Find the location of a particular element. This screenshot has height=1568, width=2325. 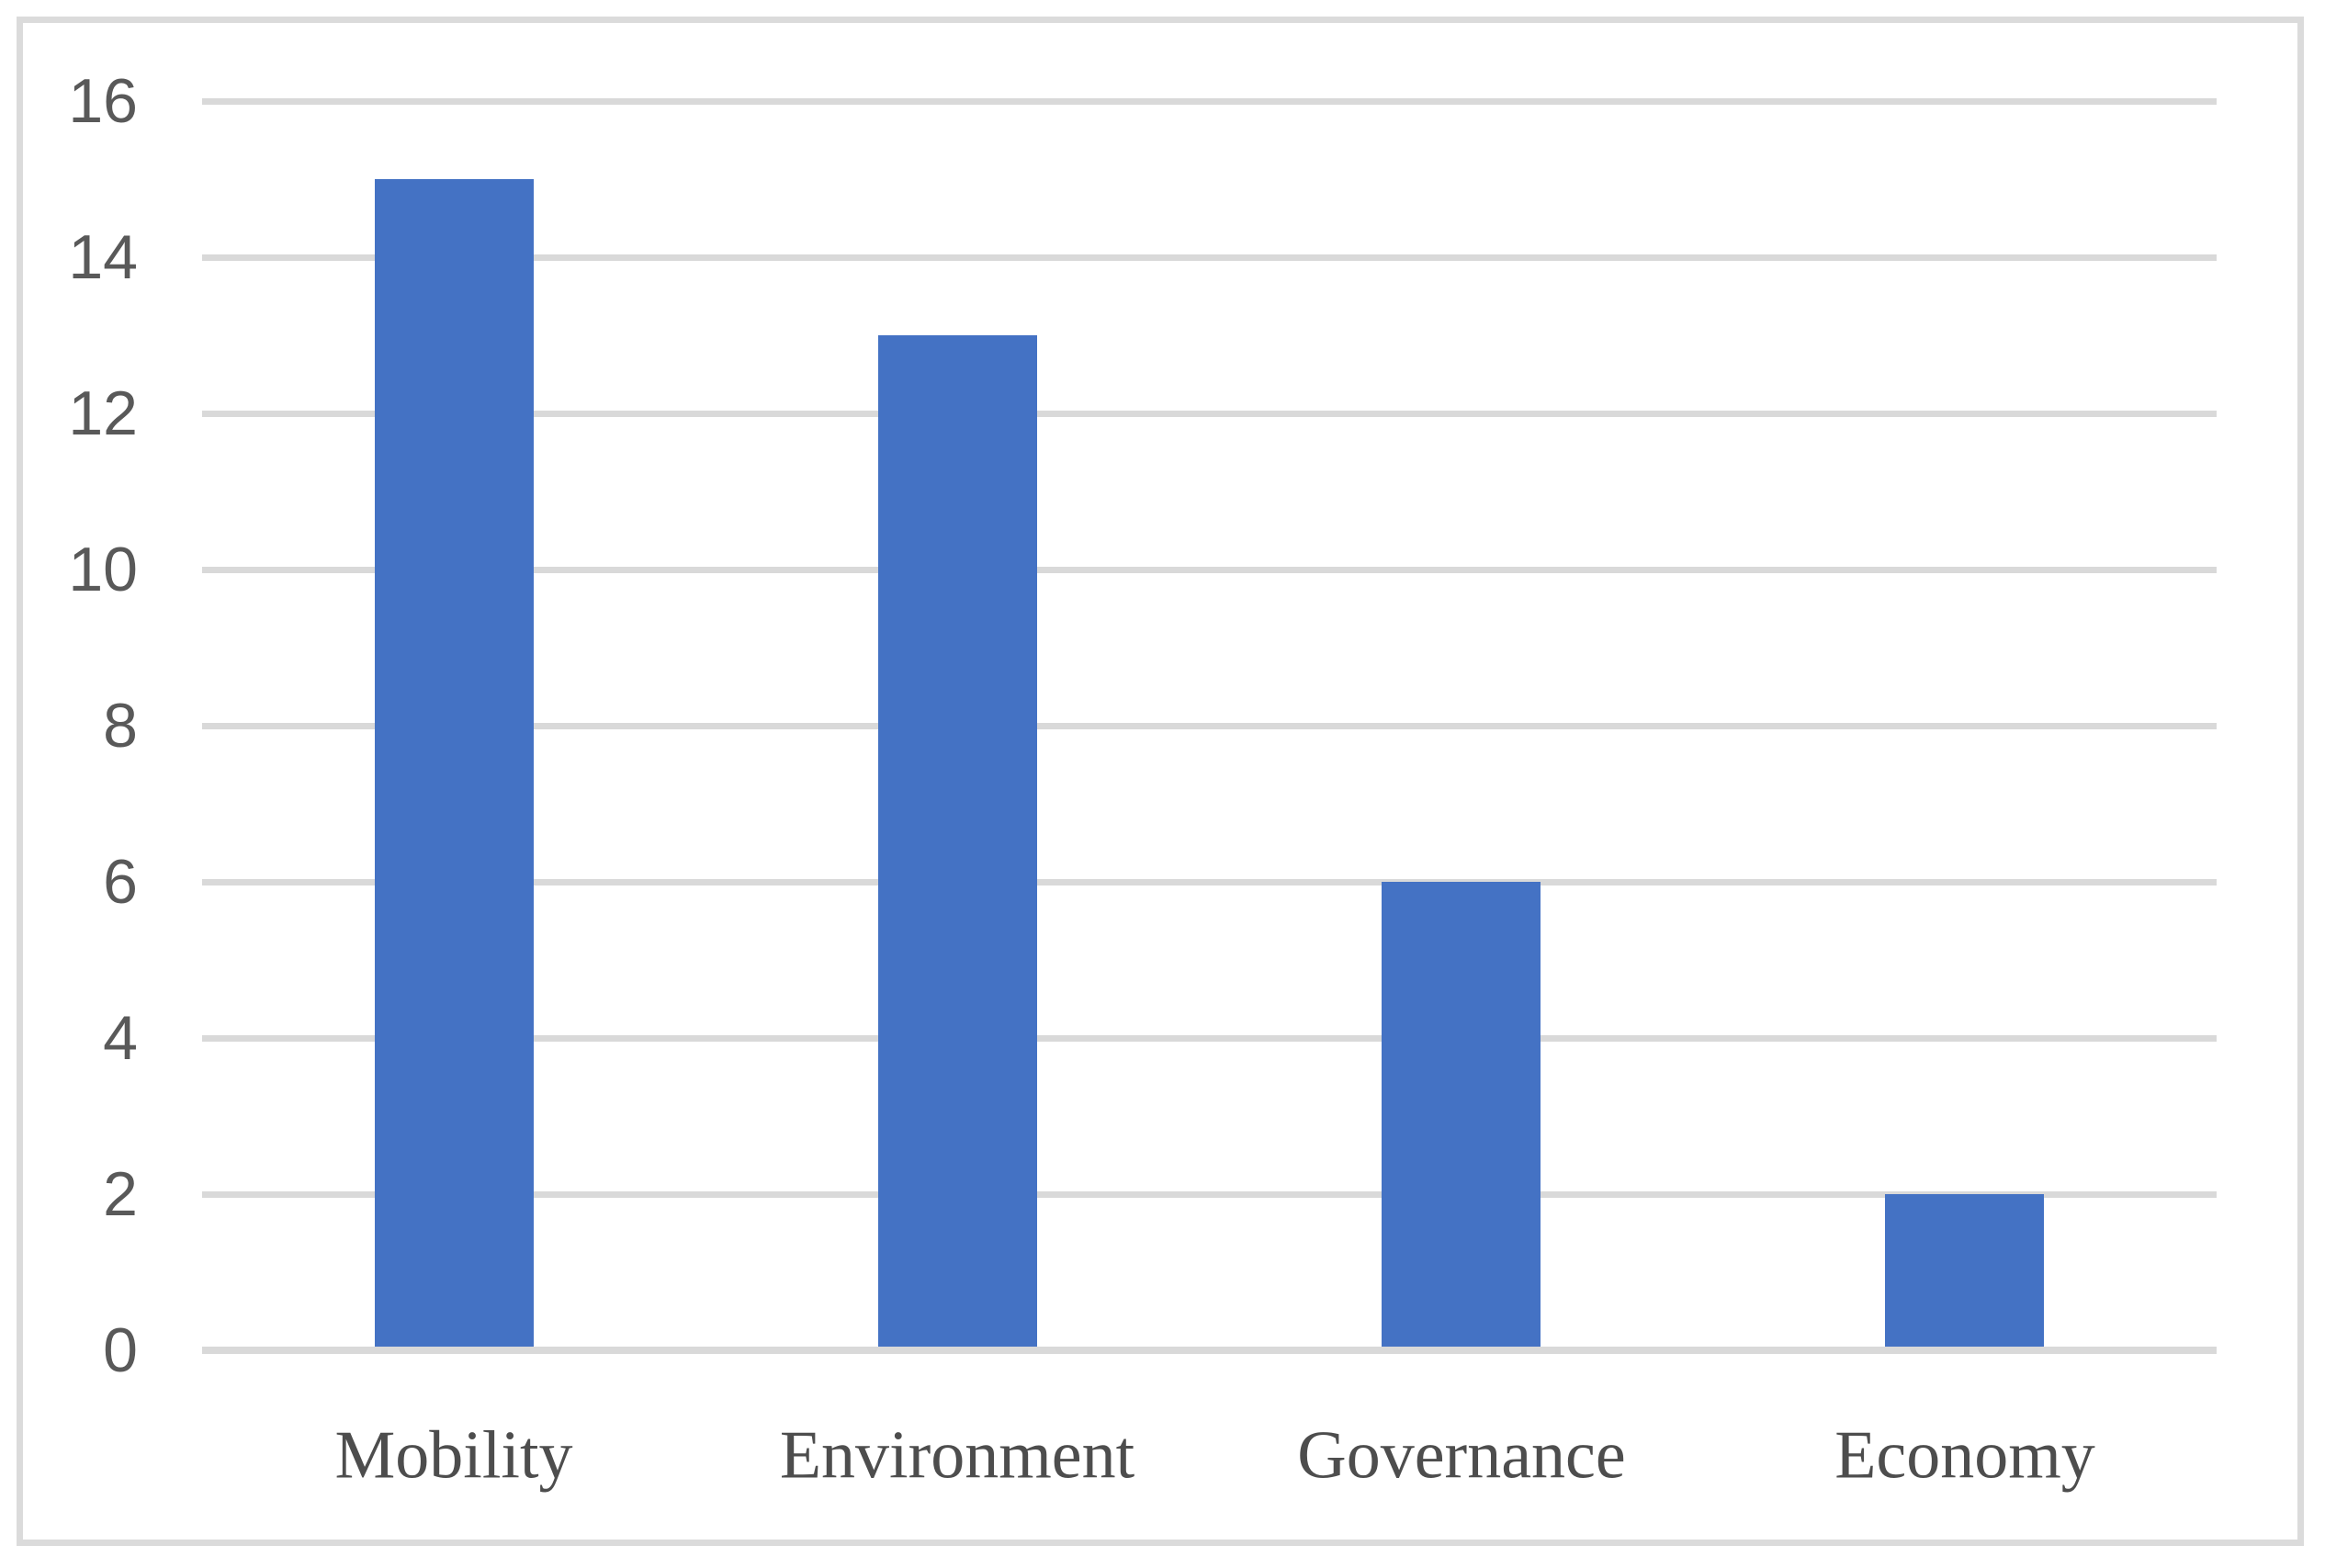

bar-mobility is located at coordinates (454, 765).